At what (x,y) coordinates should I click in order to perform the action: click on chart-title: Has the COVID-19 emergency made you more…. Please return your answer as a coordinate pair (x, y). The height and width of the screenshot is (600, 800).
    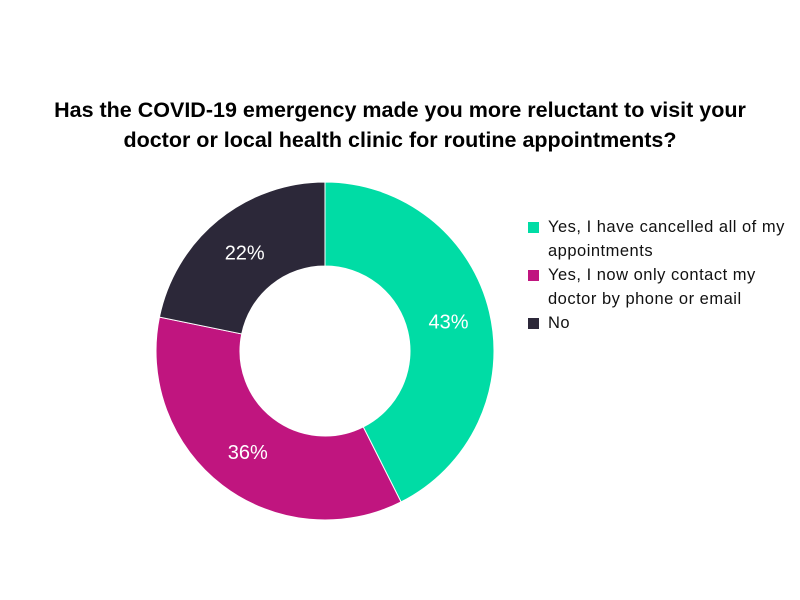
    Looking at the image, I should click on (400, 125).